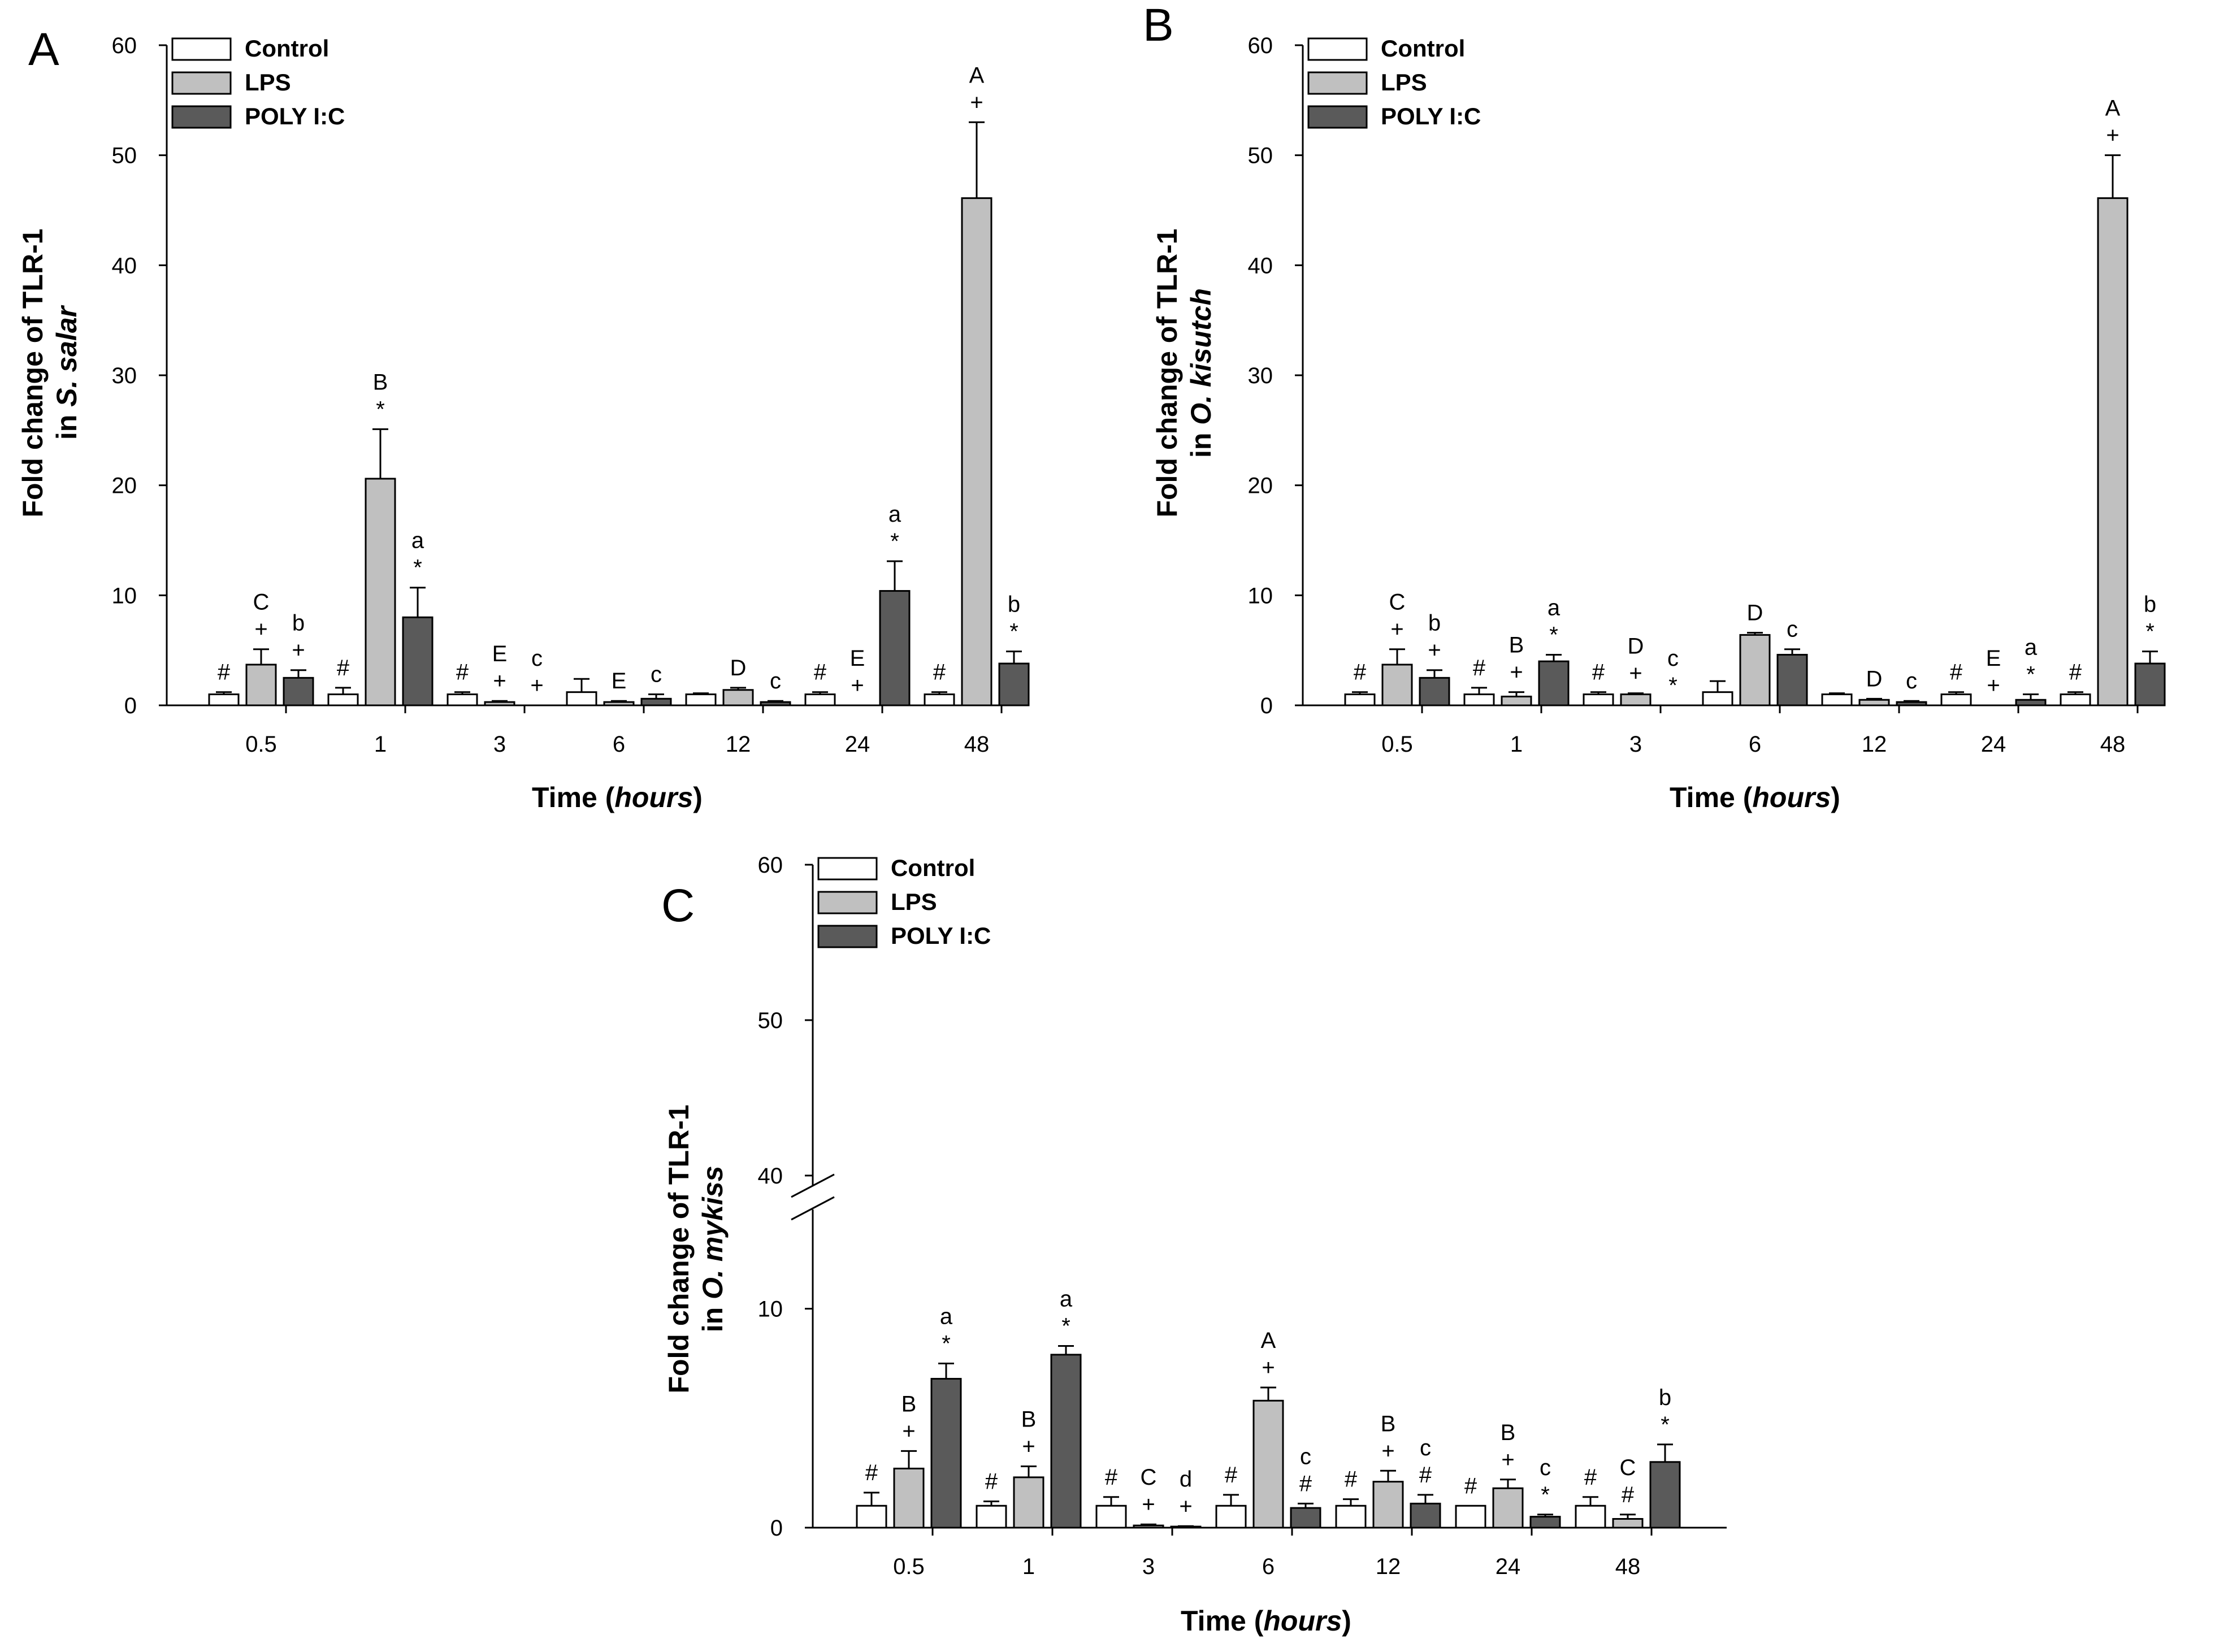 The width and height of the screenshot is (2228, 1652). What do you see at coordinates (1260, 595) in the screenshot?
I see `panel-b-y-tick-label: 10` at bounding box center [1260, 595].